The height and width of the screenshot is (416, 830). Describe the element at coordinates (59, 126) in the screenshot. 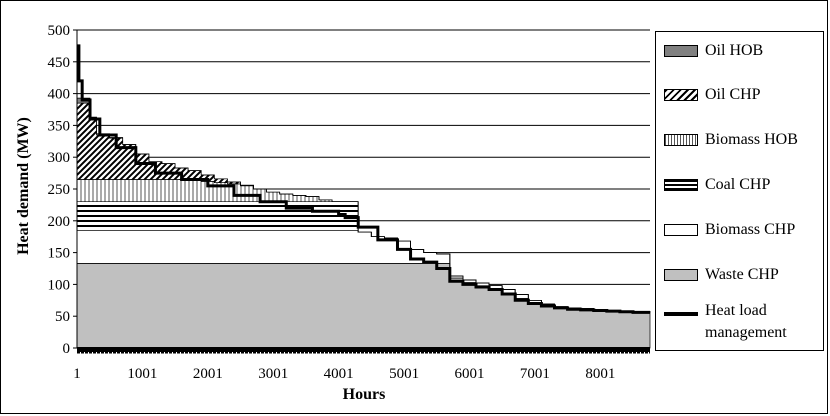

I see `y-tick-label: 350` at that location.